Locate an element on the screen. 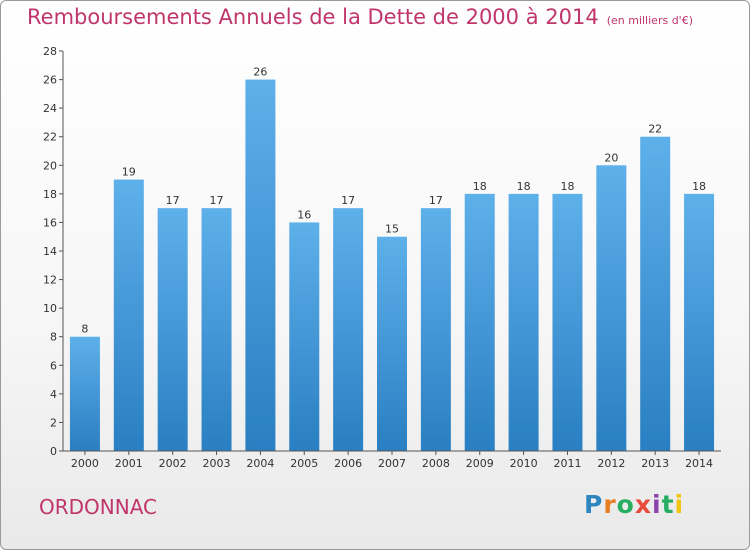  y-tick-label: 8 is located at coordinates (53, 337).